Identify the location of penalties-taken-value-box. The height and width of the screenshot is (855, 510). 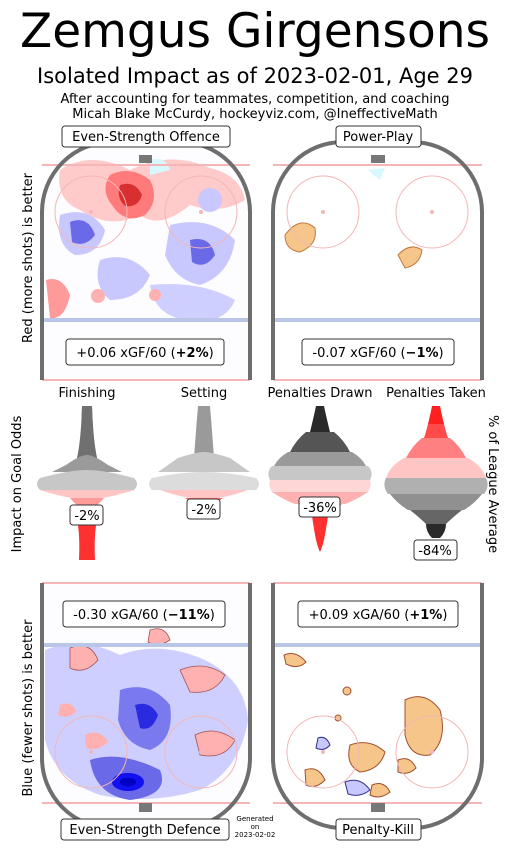
(435, 550).